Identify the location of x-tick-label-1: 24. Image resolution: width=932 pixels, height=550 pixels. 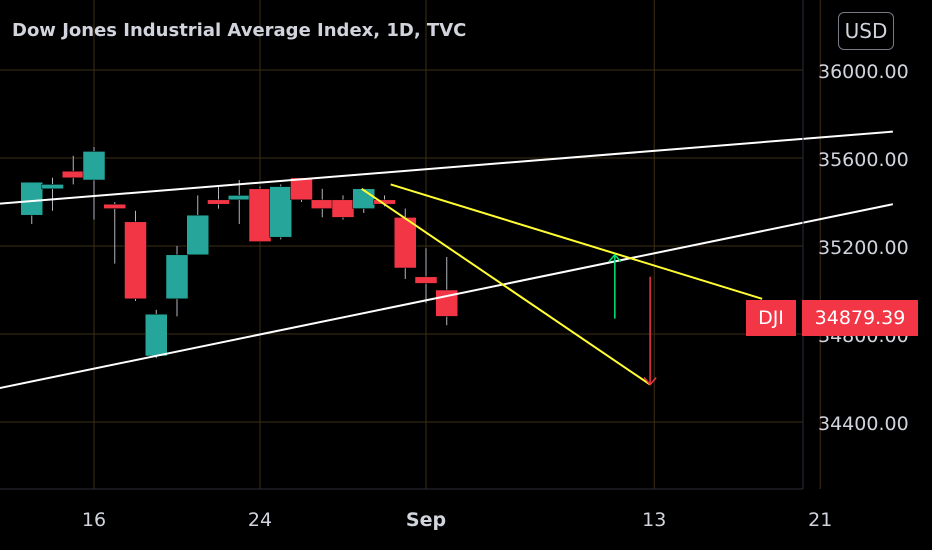
(260, 520).